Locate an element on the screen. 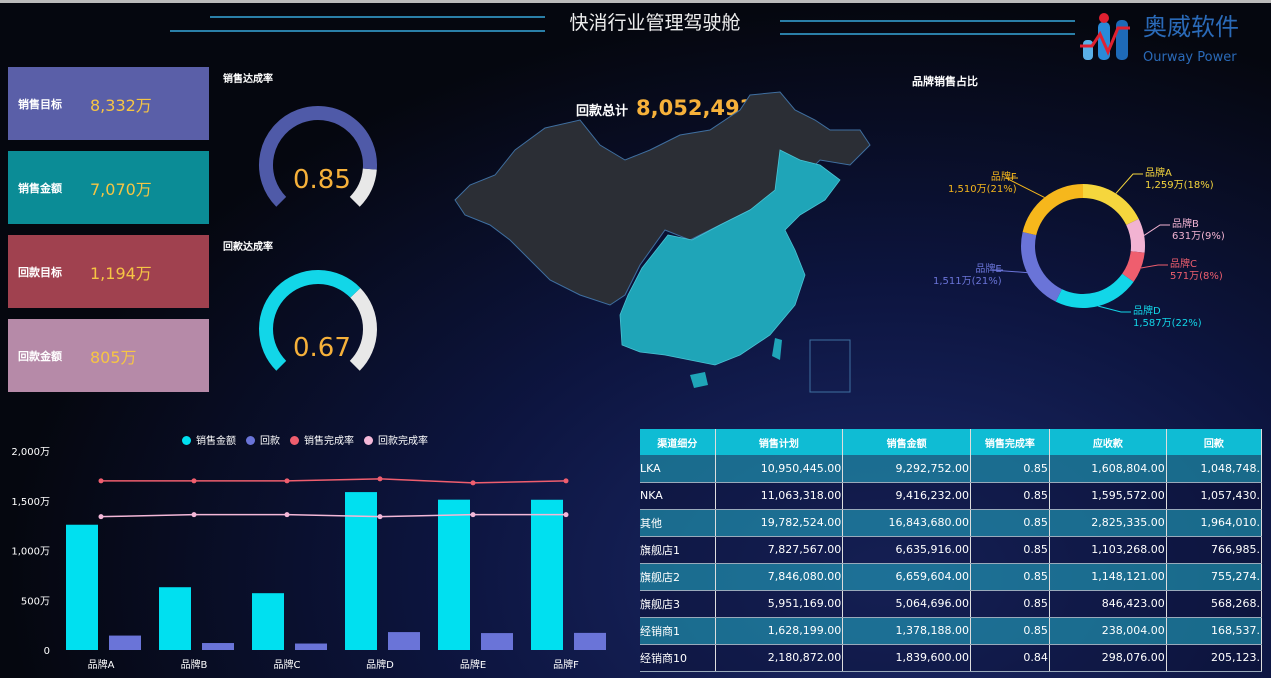  column-header: 销售完成率 is located at coordinates (1010, 442).